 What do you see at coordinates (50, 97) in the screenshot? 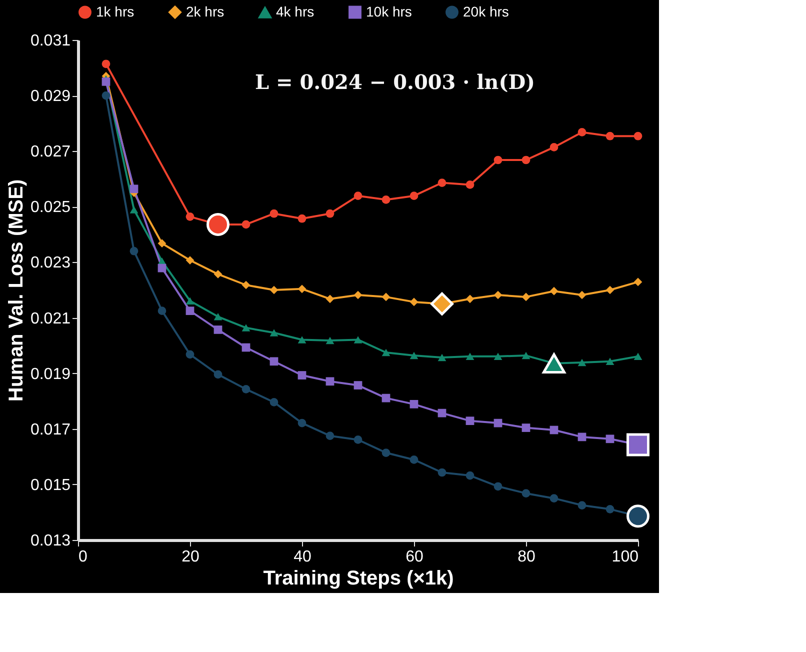
I see `y-tick-label: 0.029` at bounding box center [50, 97].